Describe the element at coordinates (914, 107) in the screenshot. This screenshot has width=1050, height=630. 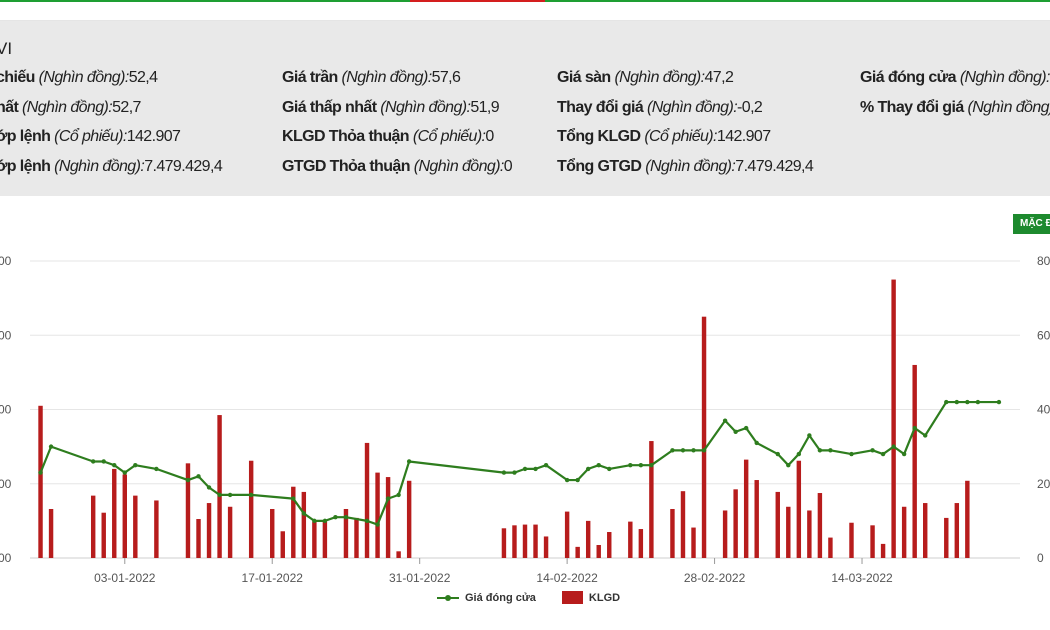
I see `stat-label: % Thay đổi giá` at that location.